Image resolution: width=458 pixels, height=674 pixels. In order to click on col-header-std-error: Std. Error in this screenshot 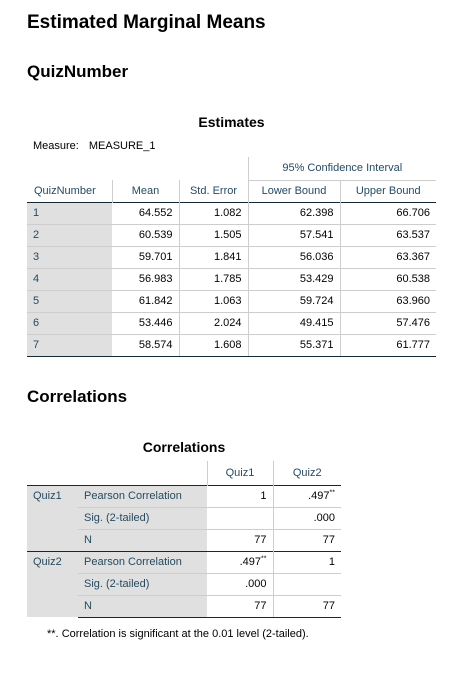, I will do `click(213, 191)`.